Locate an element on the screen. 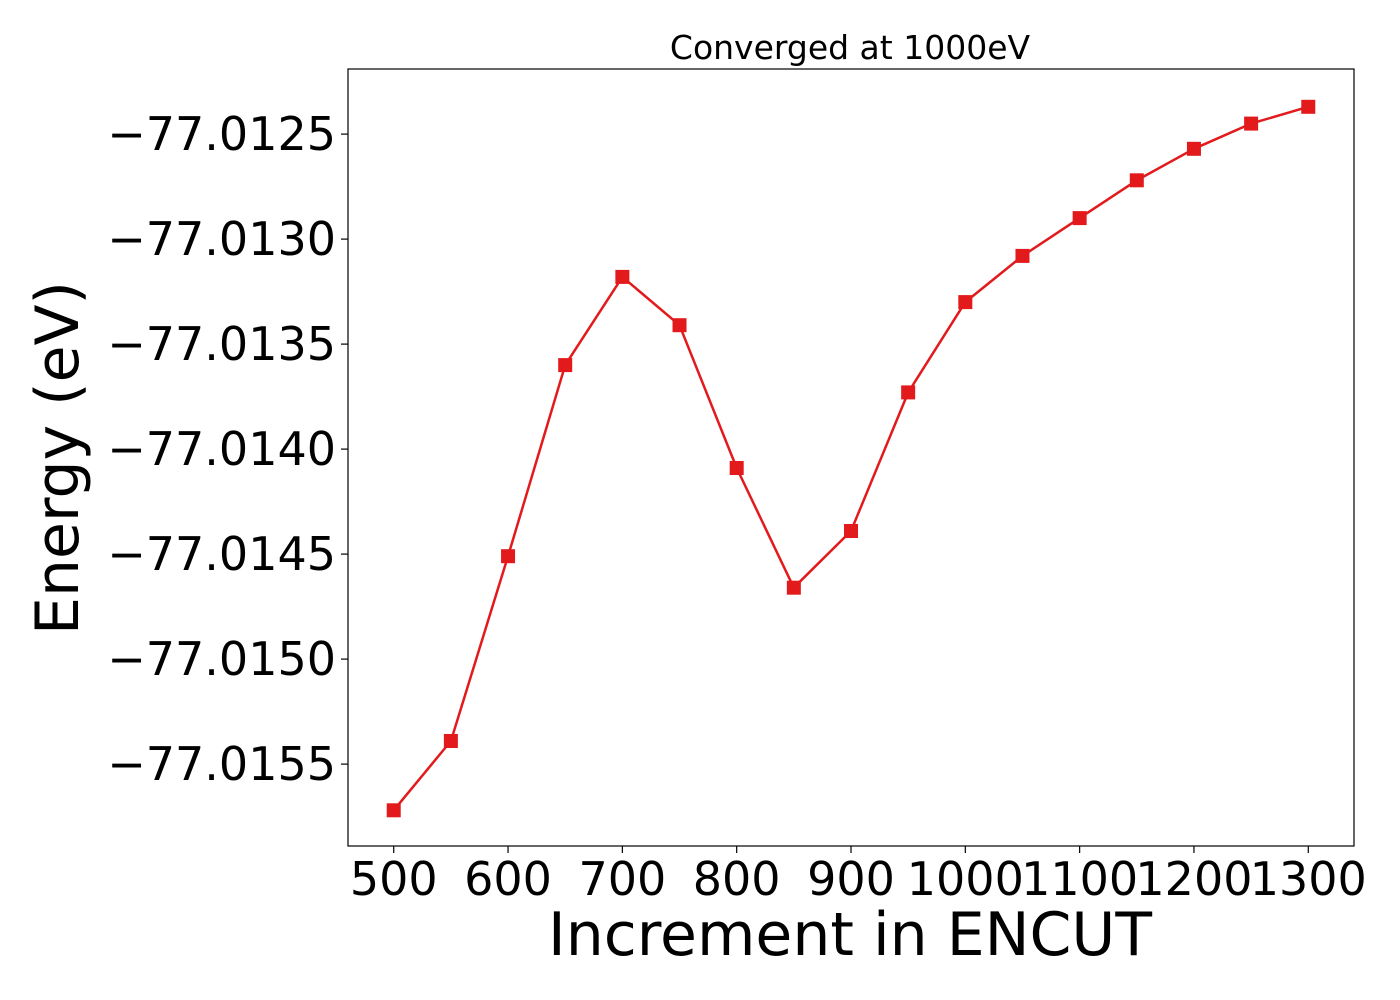 The width and height of the screenshot is (1400, 1000). y-axis-label: Energy (eV) is located at coordinates (58, 458).